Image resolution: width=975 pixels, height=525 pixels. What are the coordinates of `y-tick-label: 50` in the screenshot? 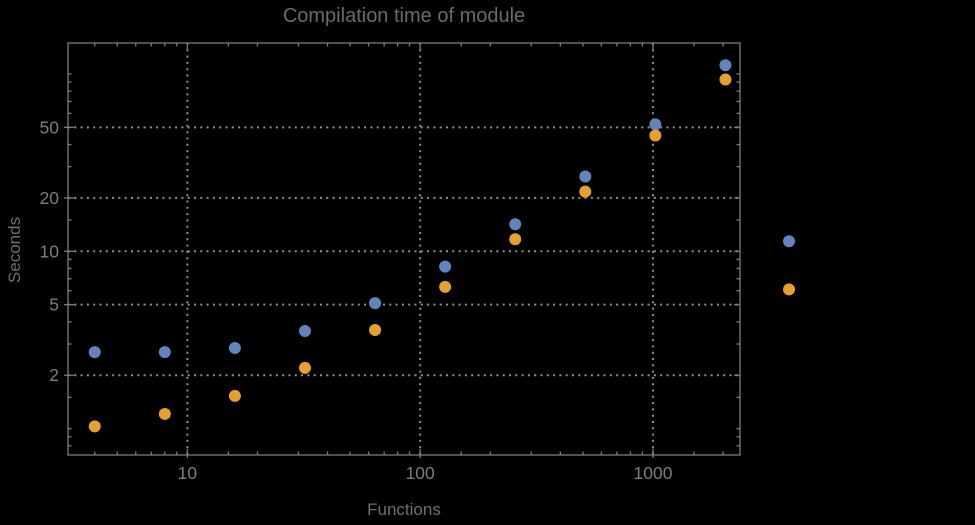 It's located at (50, 127).